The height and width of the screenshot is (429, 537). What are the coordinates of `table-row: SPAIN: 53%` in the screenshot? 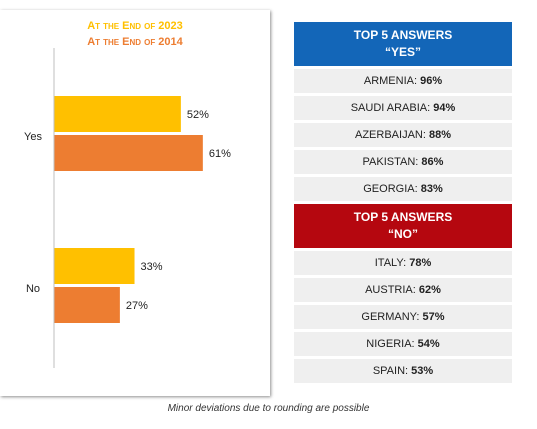 It's located at (403, 371).